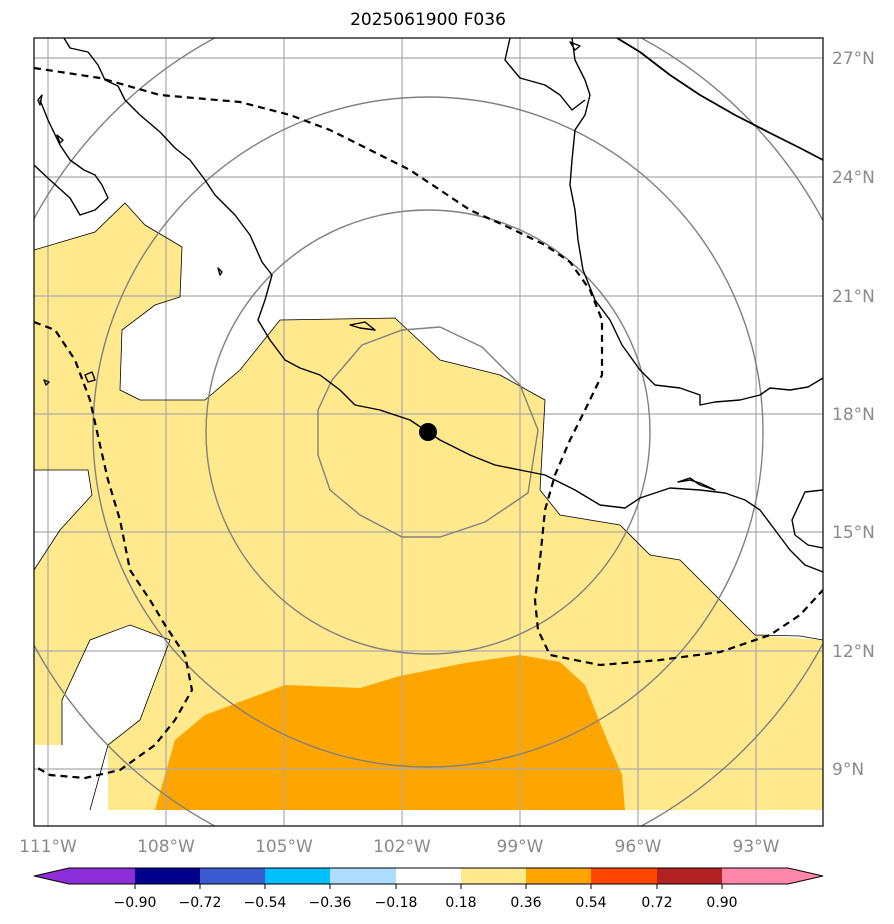 Image resolution: width=894 pixels, height=924 pixels. What do you see at coordinates (265, 903) in the screenshot?
I see `colorbar-tick-label: −0.54` at bounding box center [265, 903].